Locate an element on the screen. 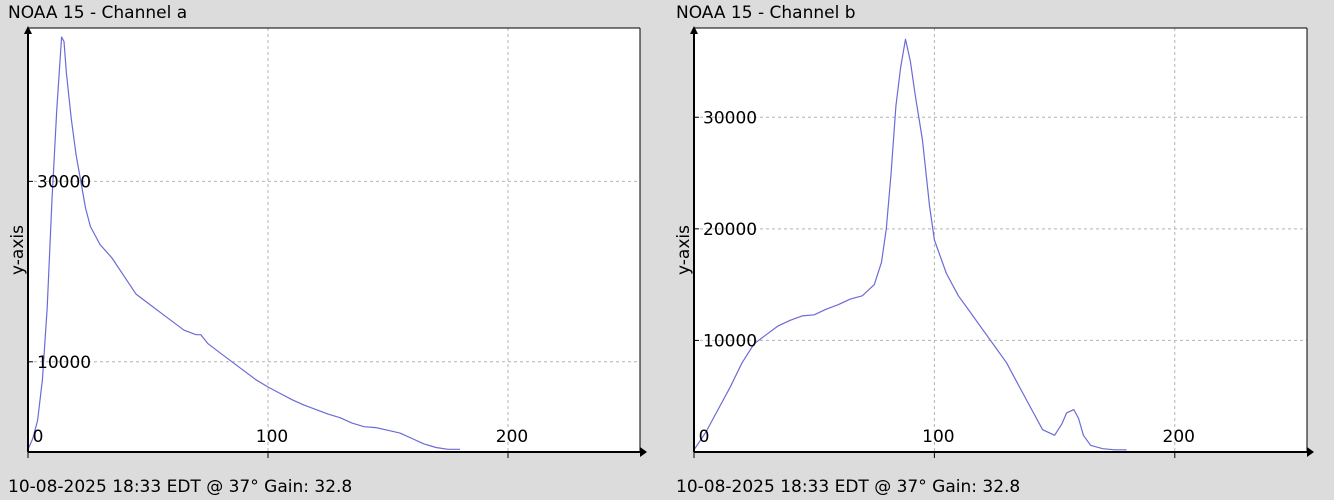  chart-title: NOAA 15 - Channel b is located at coordinates (766, 13).